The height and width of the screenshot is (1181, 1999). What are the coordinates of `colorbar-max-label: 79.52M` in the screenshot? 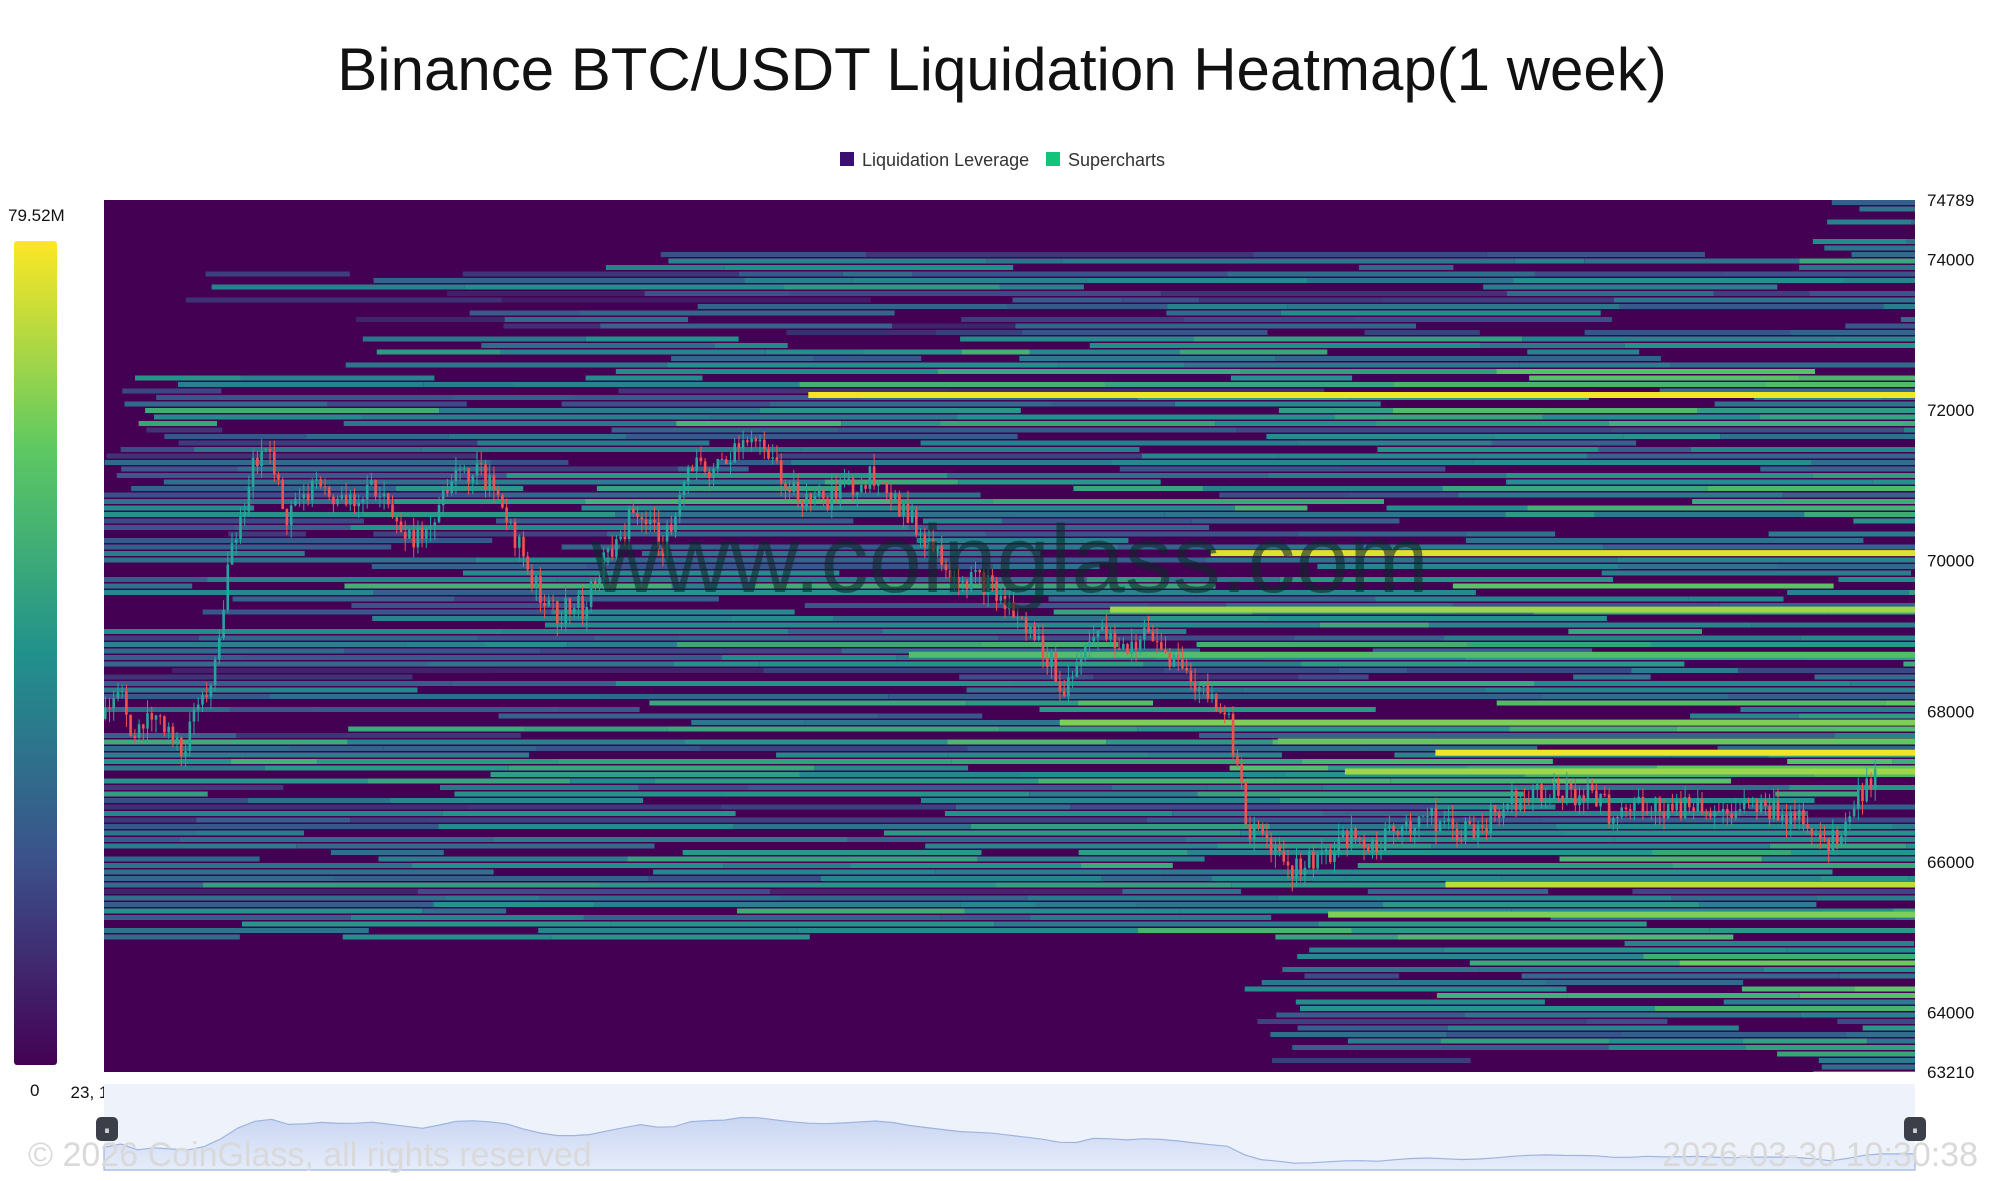 It's located at (36, 215).